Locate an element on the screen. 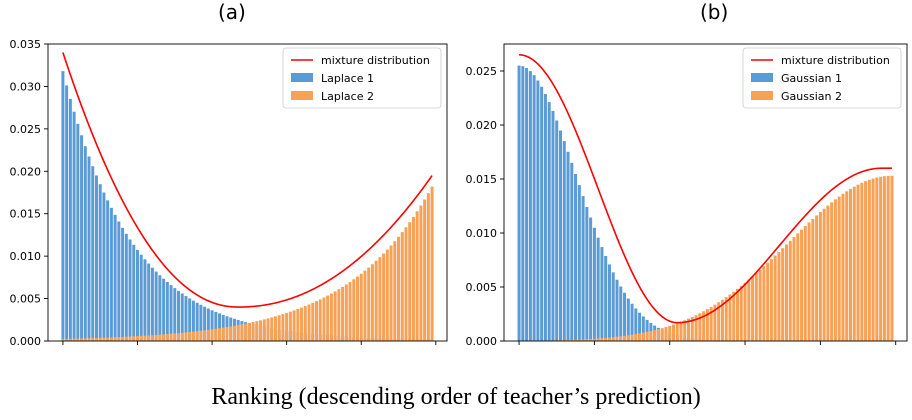  y-tick-label: 0.000 is located at coordinates (26, 341).